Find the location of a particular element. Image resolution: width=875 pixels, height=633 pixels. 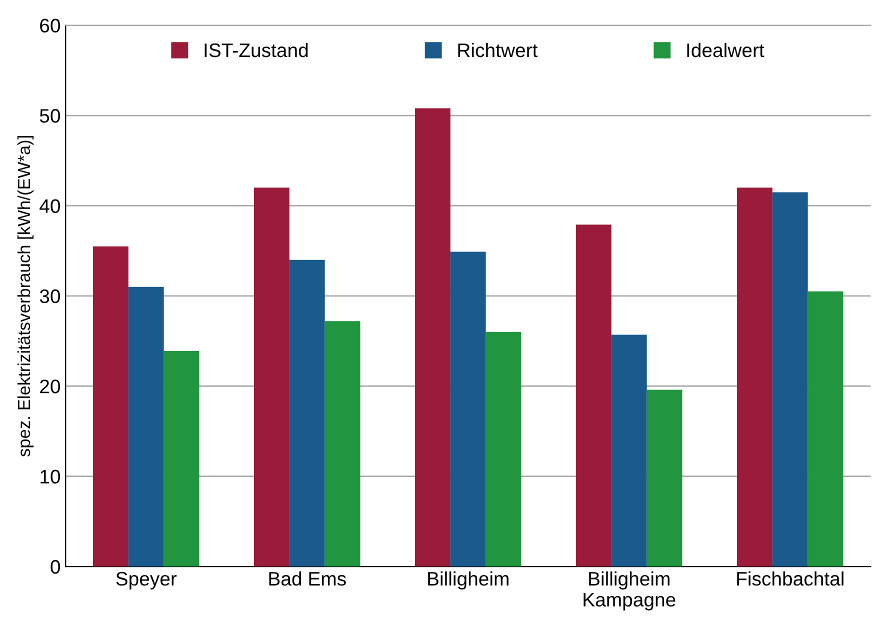

legend-label: IST-Zustand is located at coordinates (256, 50).